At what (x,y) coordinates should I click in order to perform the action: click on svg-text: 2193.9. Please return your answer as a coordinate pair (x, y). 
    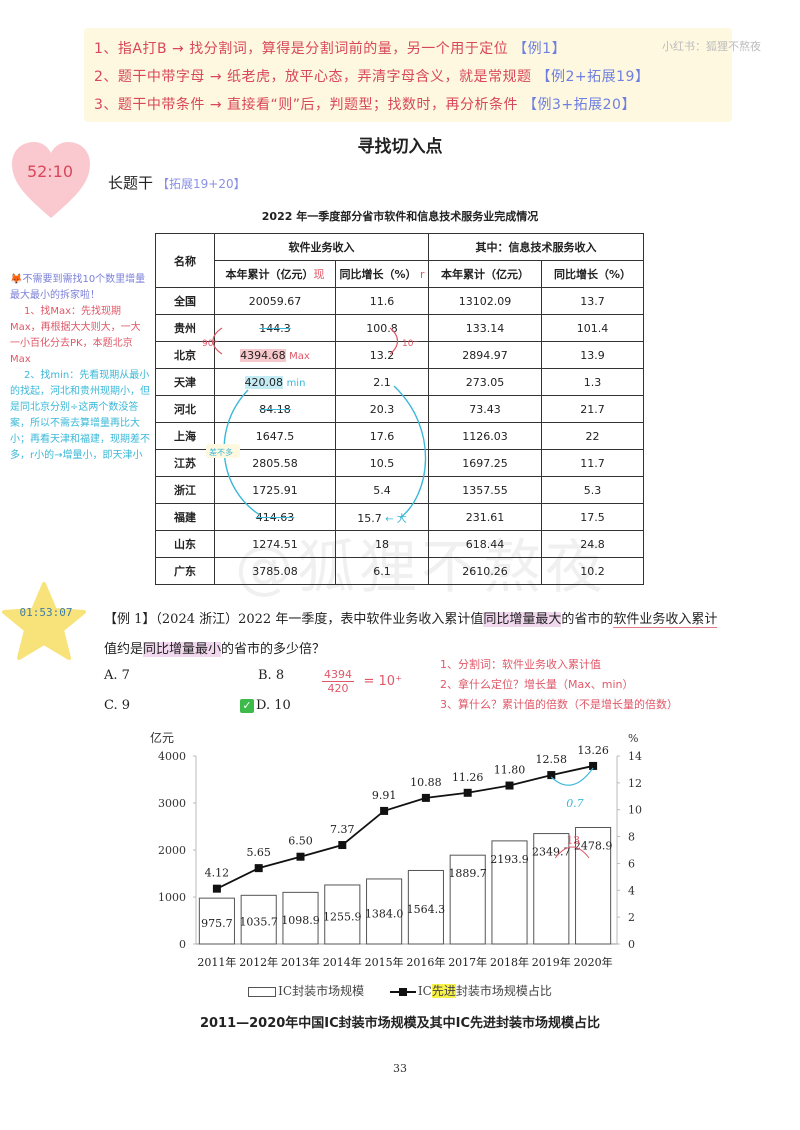
    Looking at the image, I should click on (509, 859).